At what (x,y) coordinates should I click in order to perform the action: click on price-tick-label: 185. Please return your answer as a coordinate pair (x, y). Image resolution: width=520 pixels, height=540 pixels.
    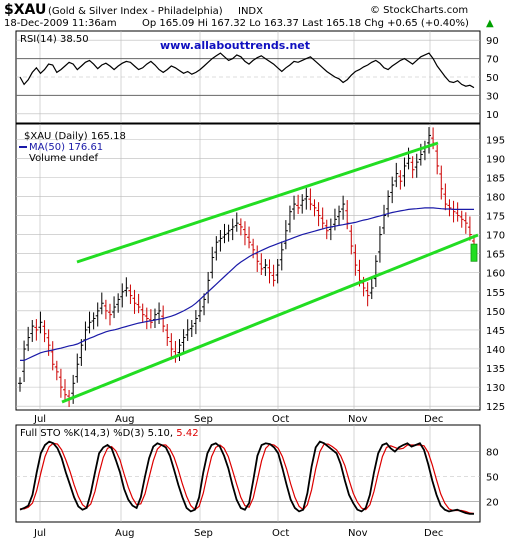
    Looking at the image, I should click on (495, 178).